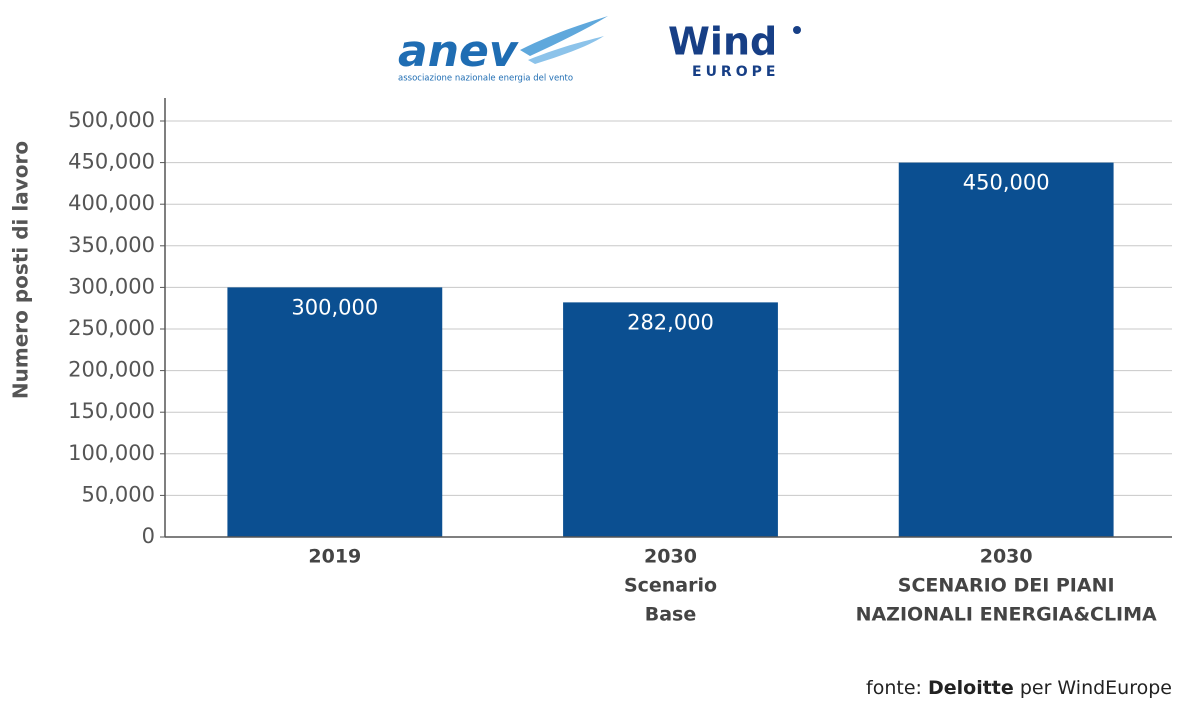 This screenshot has width=1200, height=711. Describe the element at coordinates (111, 453) in the screenshot. I see `y-tick-label: 100,000` at that location.